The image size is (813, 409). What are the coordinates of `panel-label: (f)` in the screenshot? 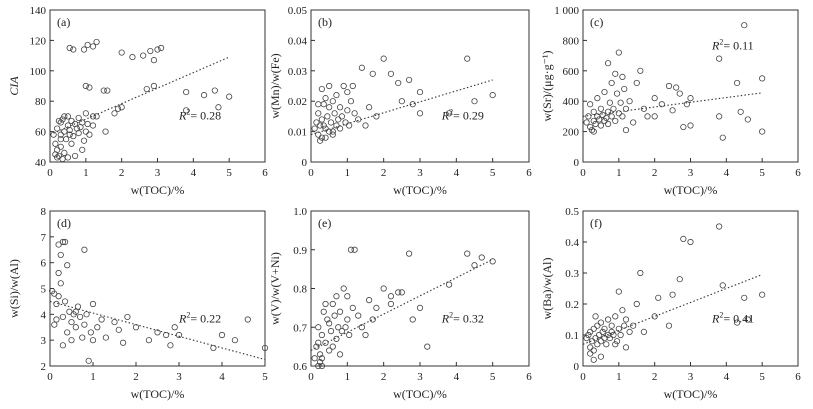 It's located at (596, 223).